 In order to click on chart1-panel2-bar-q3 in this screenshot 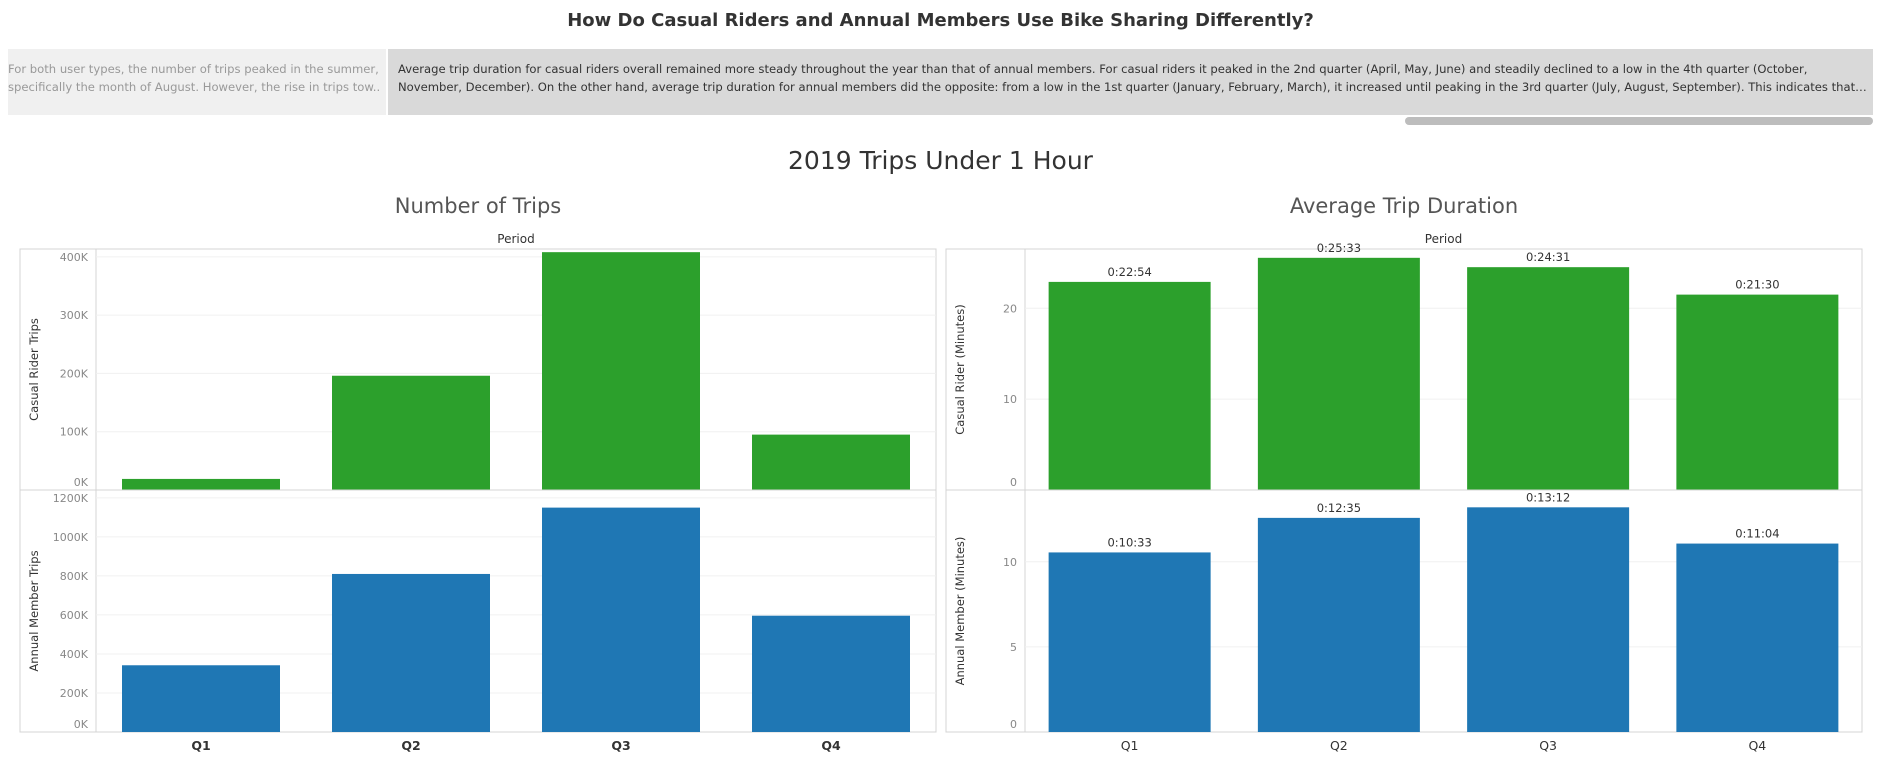, I will do `click(621, 619)`.